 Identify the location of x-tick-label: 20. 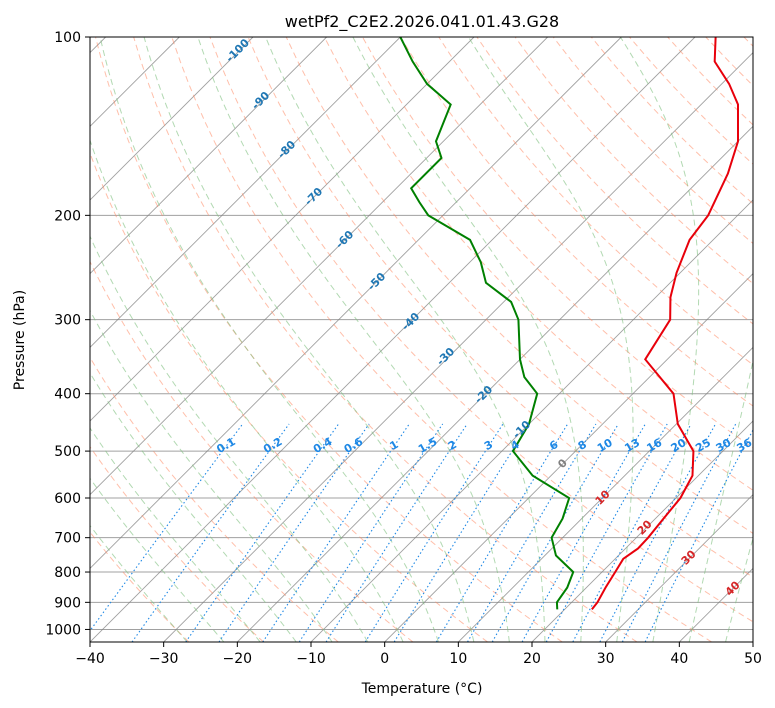
(532, 659).